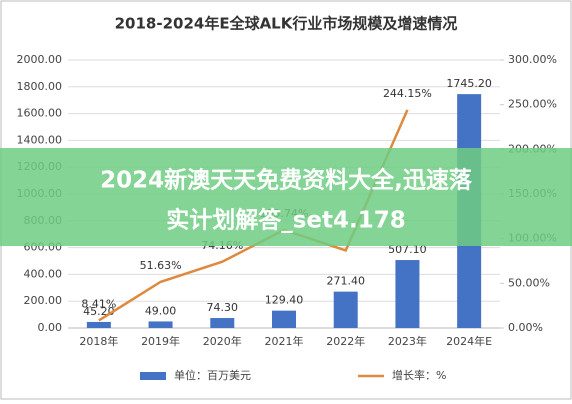 This screenshot has width=572, height=404. What do you see at coordinates (50, 327) in the screenshot?
I see `y-tick-label: 0.00` at bounding box center [50, 327].